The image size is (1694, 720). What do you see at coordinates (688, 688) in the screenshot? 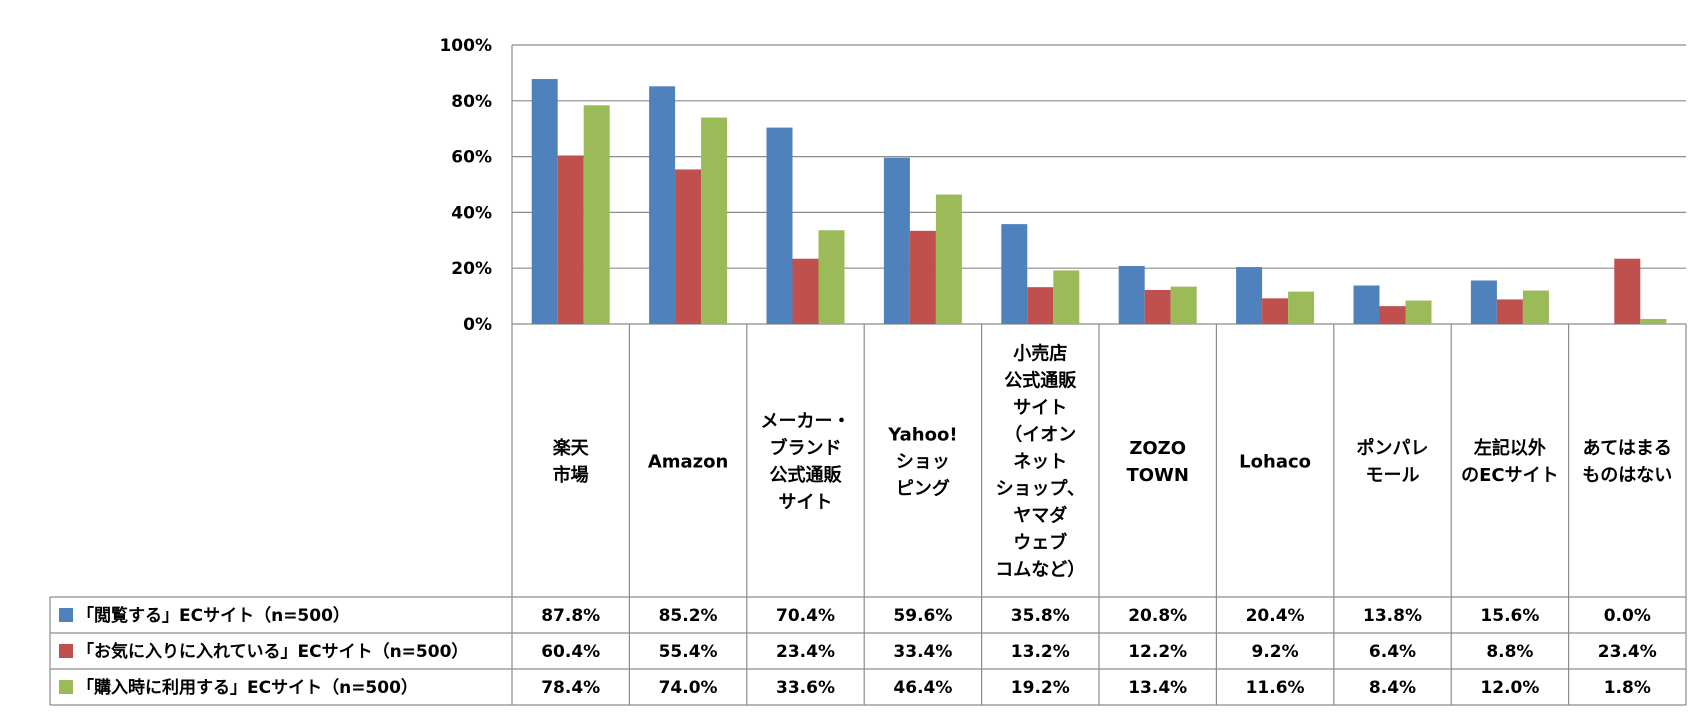
I see `table-cell-value: 74.0%` at bounding box center [688, 688].